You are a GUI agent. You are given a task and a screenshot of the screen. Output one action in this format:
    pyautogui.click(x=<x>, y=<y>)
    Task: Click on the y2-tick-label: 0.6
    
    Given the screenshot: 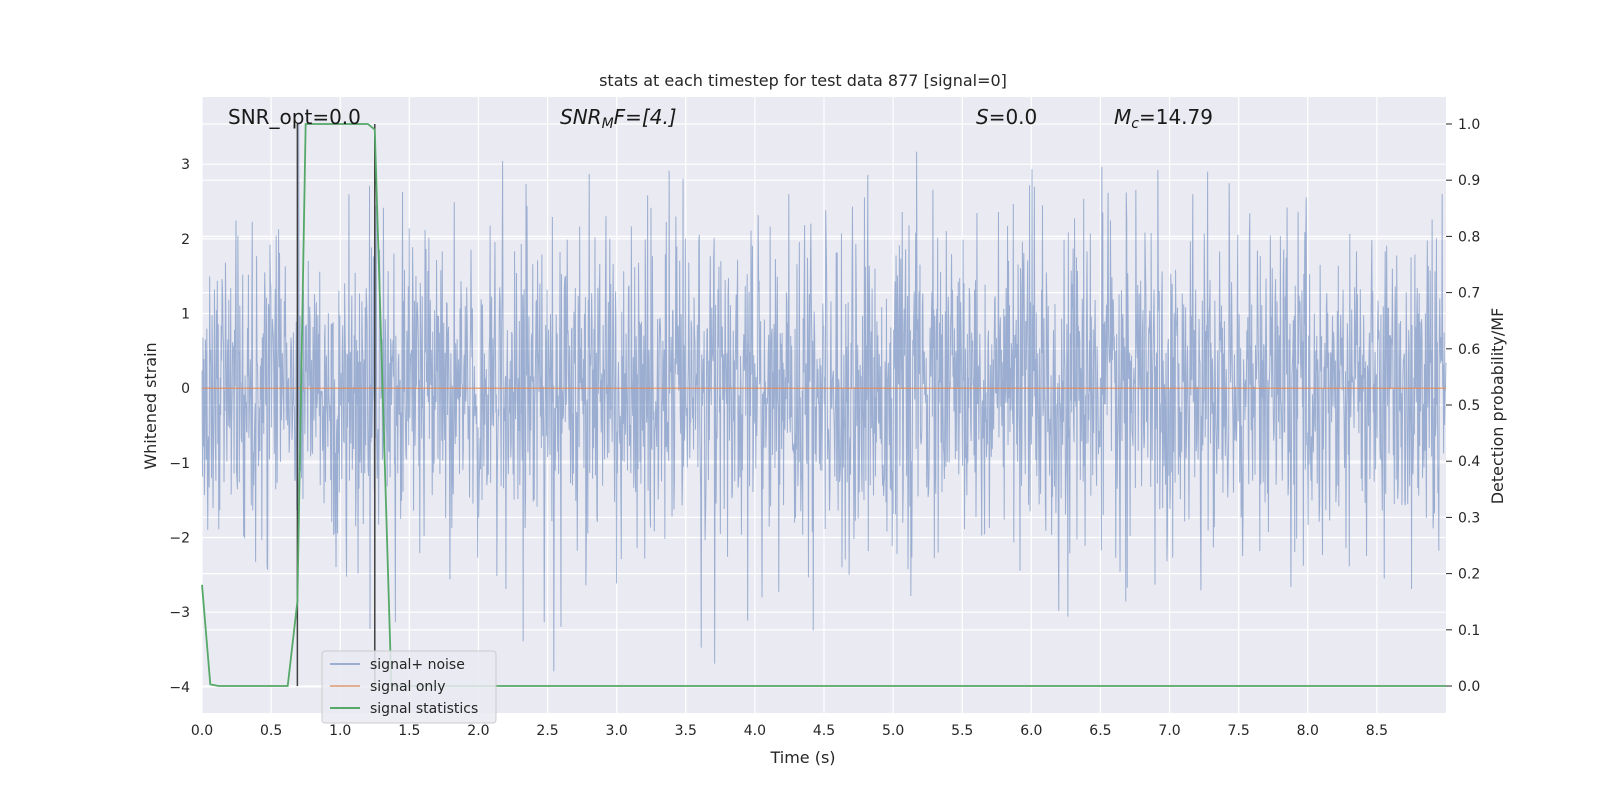 What is the action you would take?
    pyautogui.click(x=1469, y=350)
    